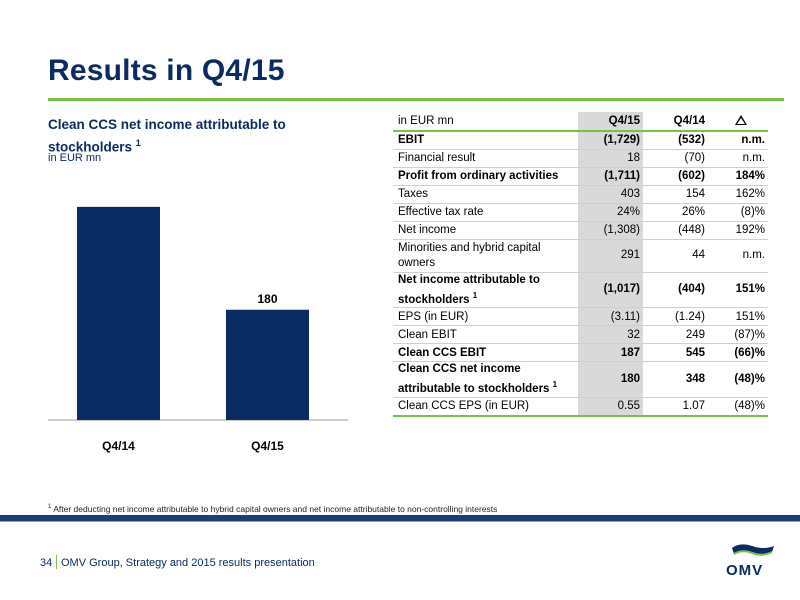 This screenshot has width=800, height=600. I want to click on value-delta-text: (66)%, so click(749, 352).